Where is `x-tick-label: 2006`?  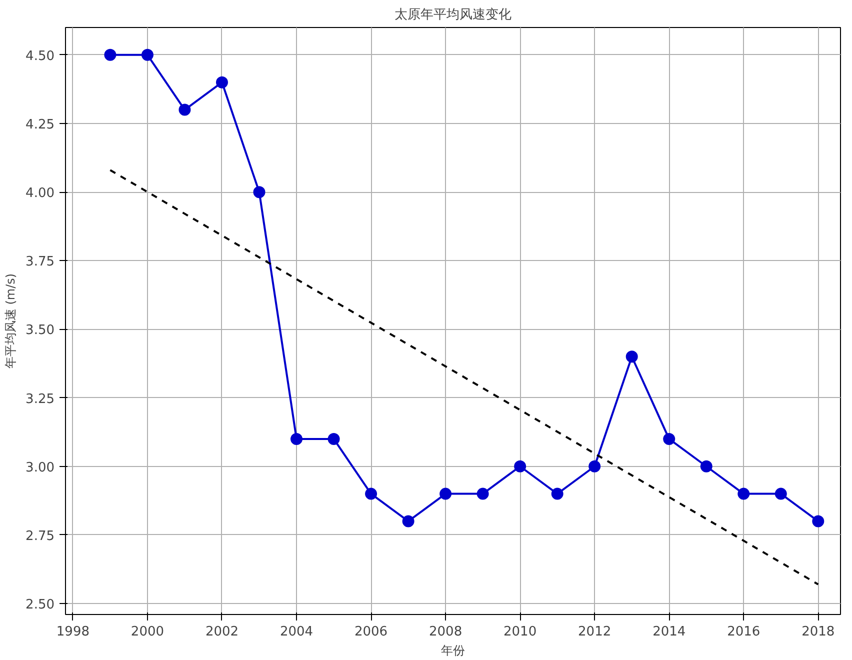 x-tick-label: 2006 is located at coordinates (371, 632).